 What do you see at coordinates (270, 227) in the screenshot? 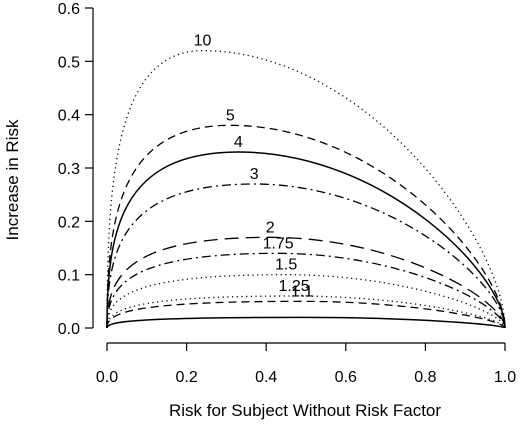
I see `curve-label: 2` at bounding box center [270, 227].